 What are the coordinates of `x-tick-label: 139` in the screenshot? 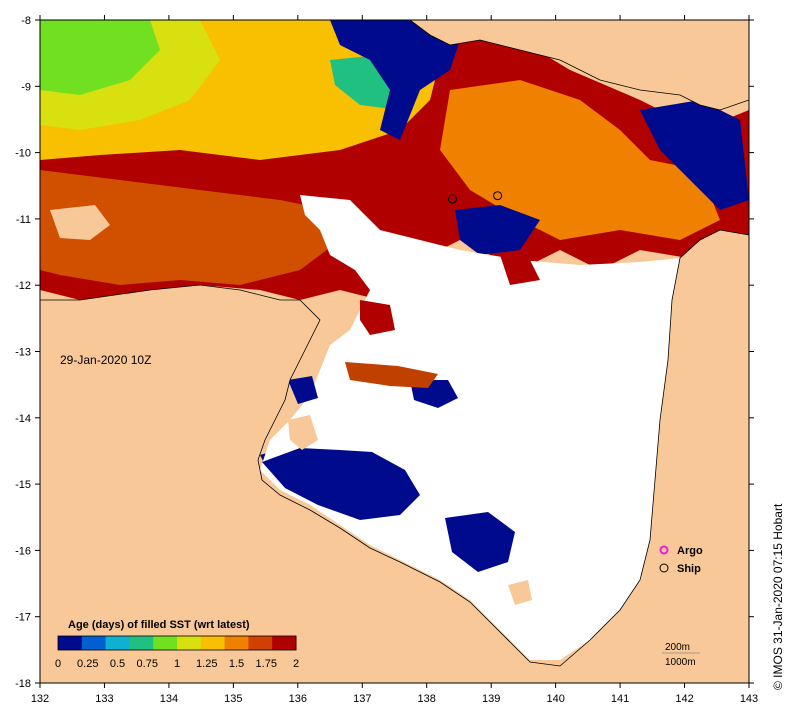 It's located at (491, 699).